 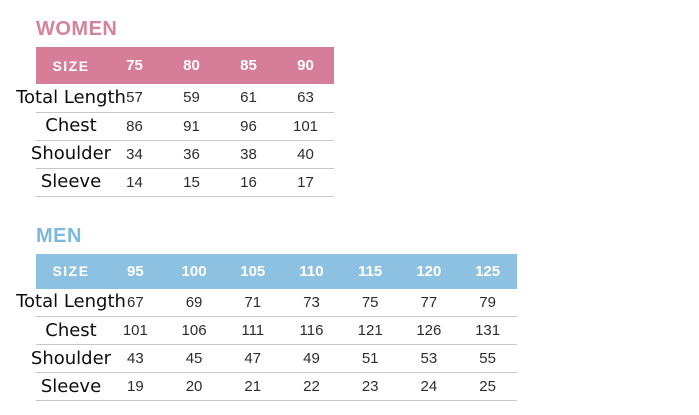 I want to click on size-header-value: 105, so click(x=253, y=271).